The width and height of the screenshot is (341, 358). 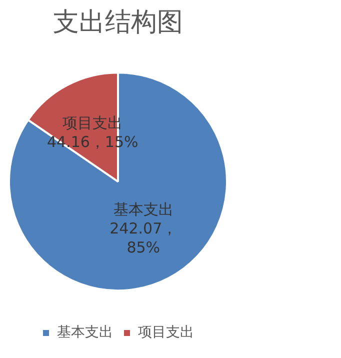 I want to click on legend-label: 项目支出, so click(x=166, y=332).